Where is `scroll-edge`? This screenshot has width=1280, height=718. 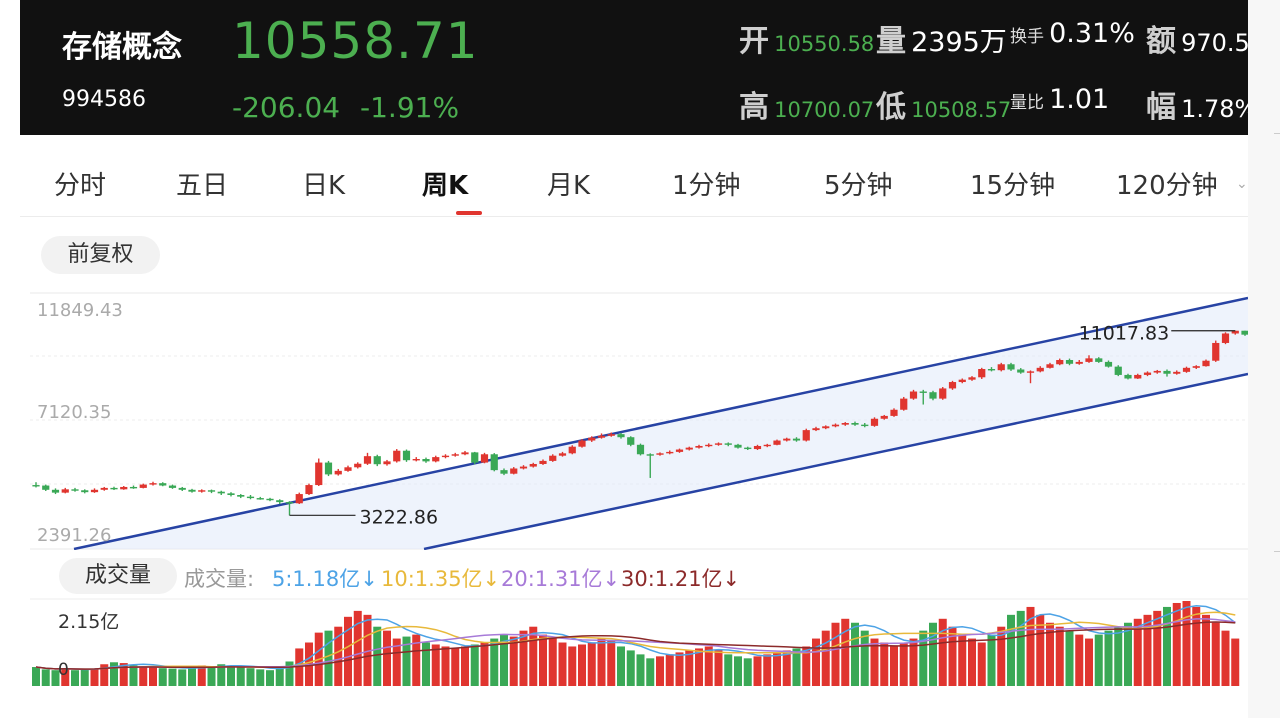
scroll-edge is located at coordinates (1264, 359).